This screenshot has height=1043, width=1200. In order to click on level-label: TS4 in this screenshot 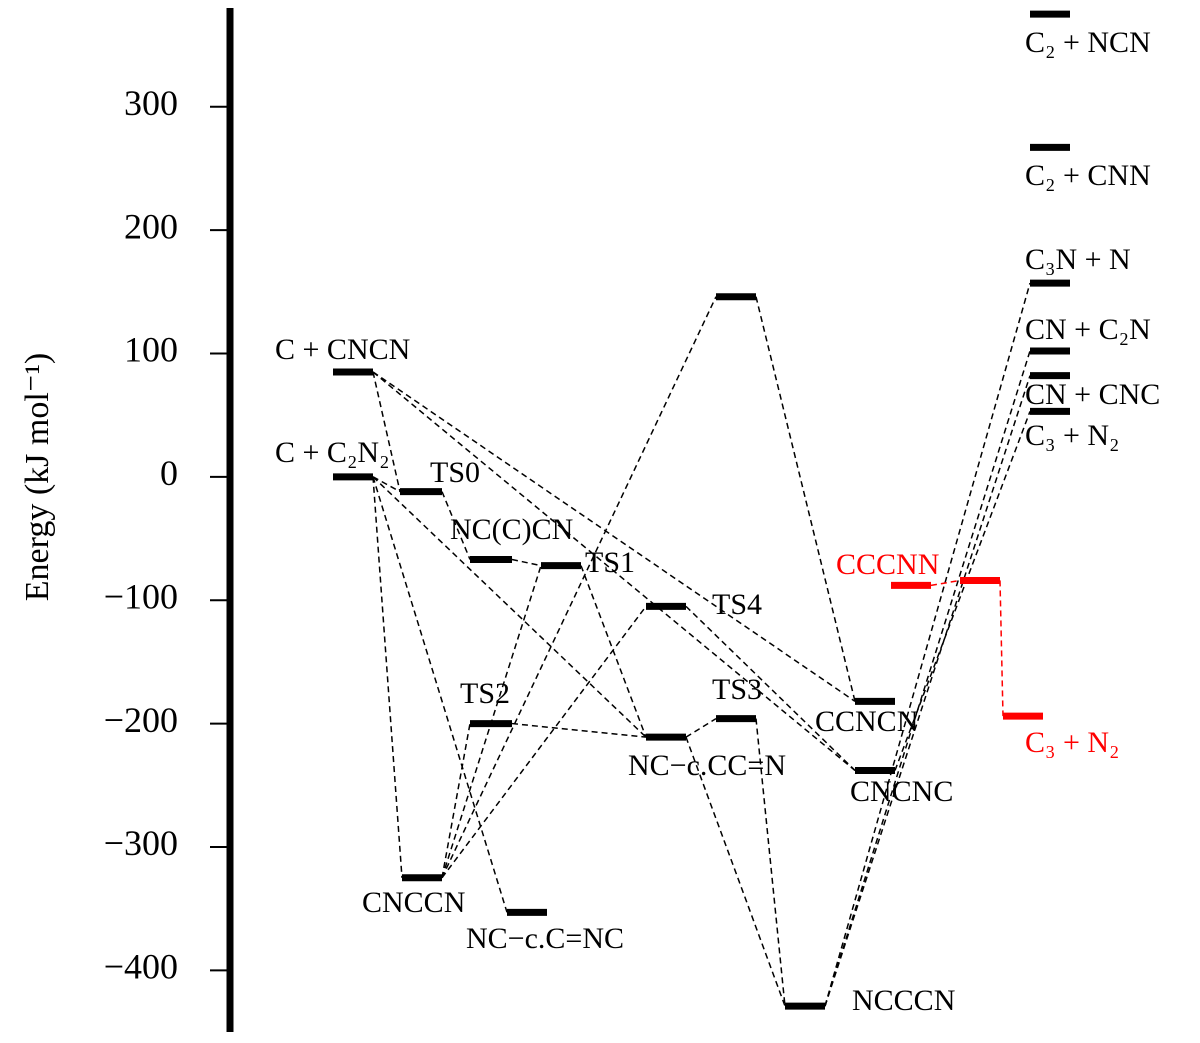, I will do `click(737, 604)`.